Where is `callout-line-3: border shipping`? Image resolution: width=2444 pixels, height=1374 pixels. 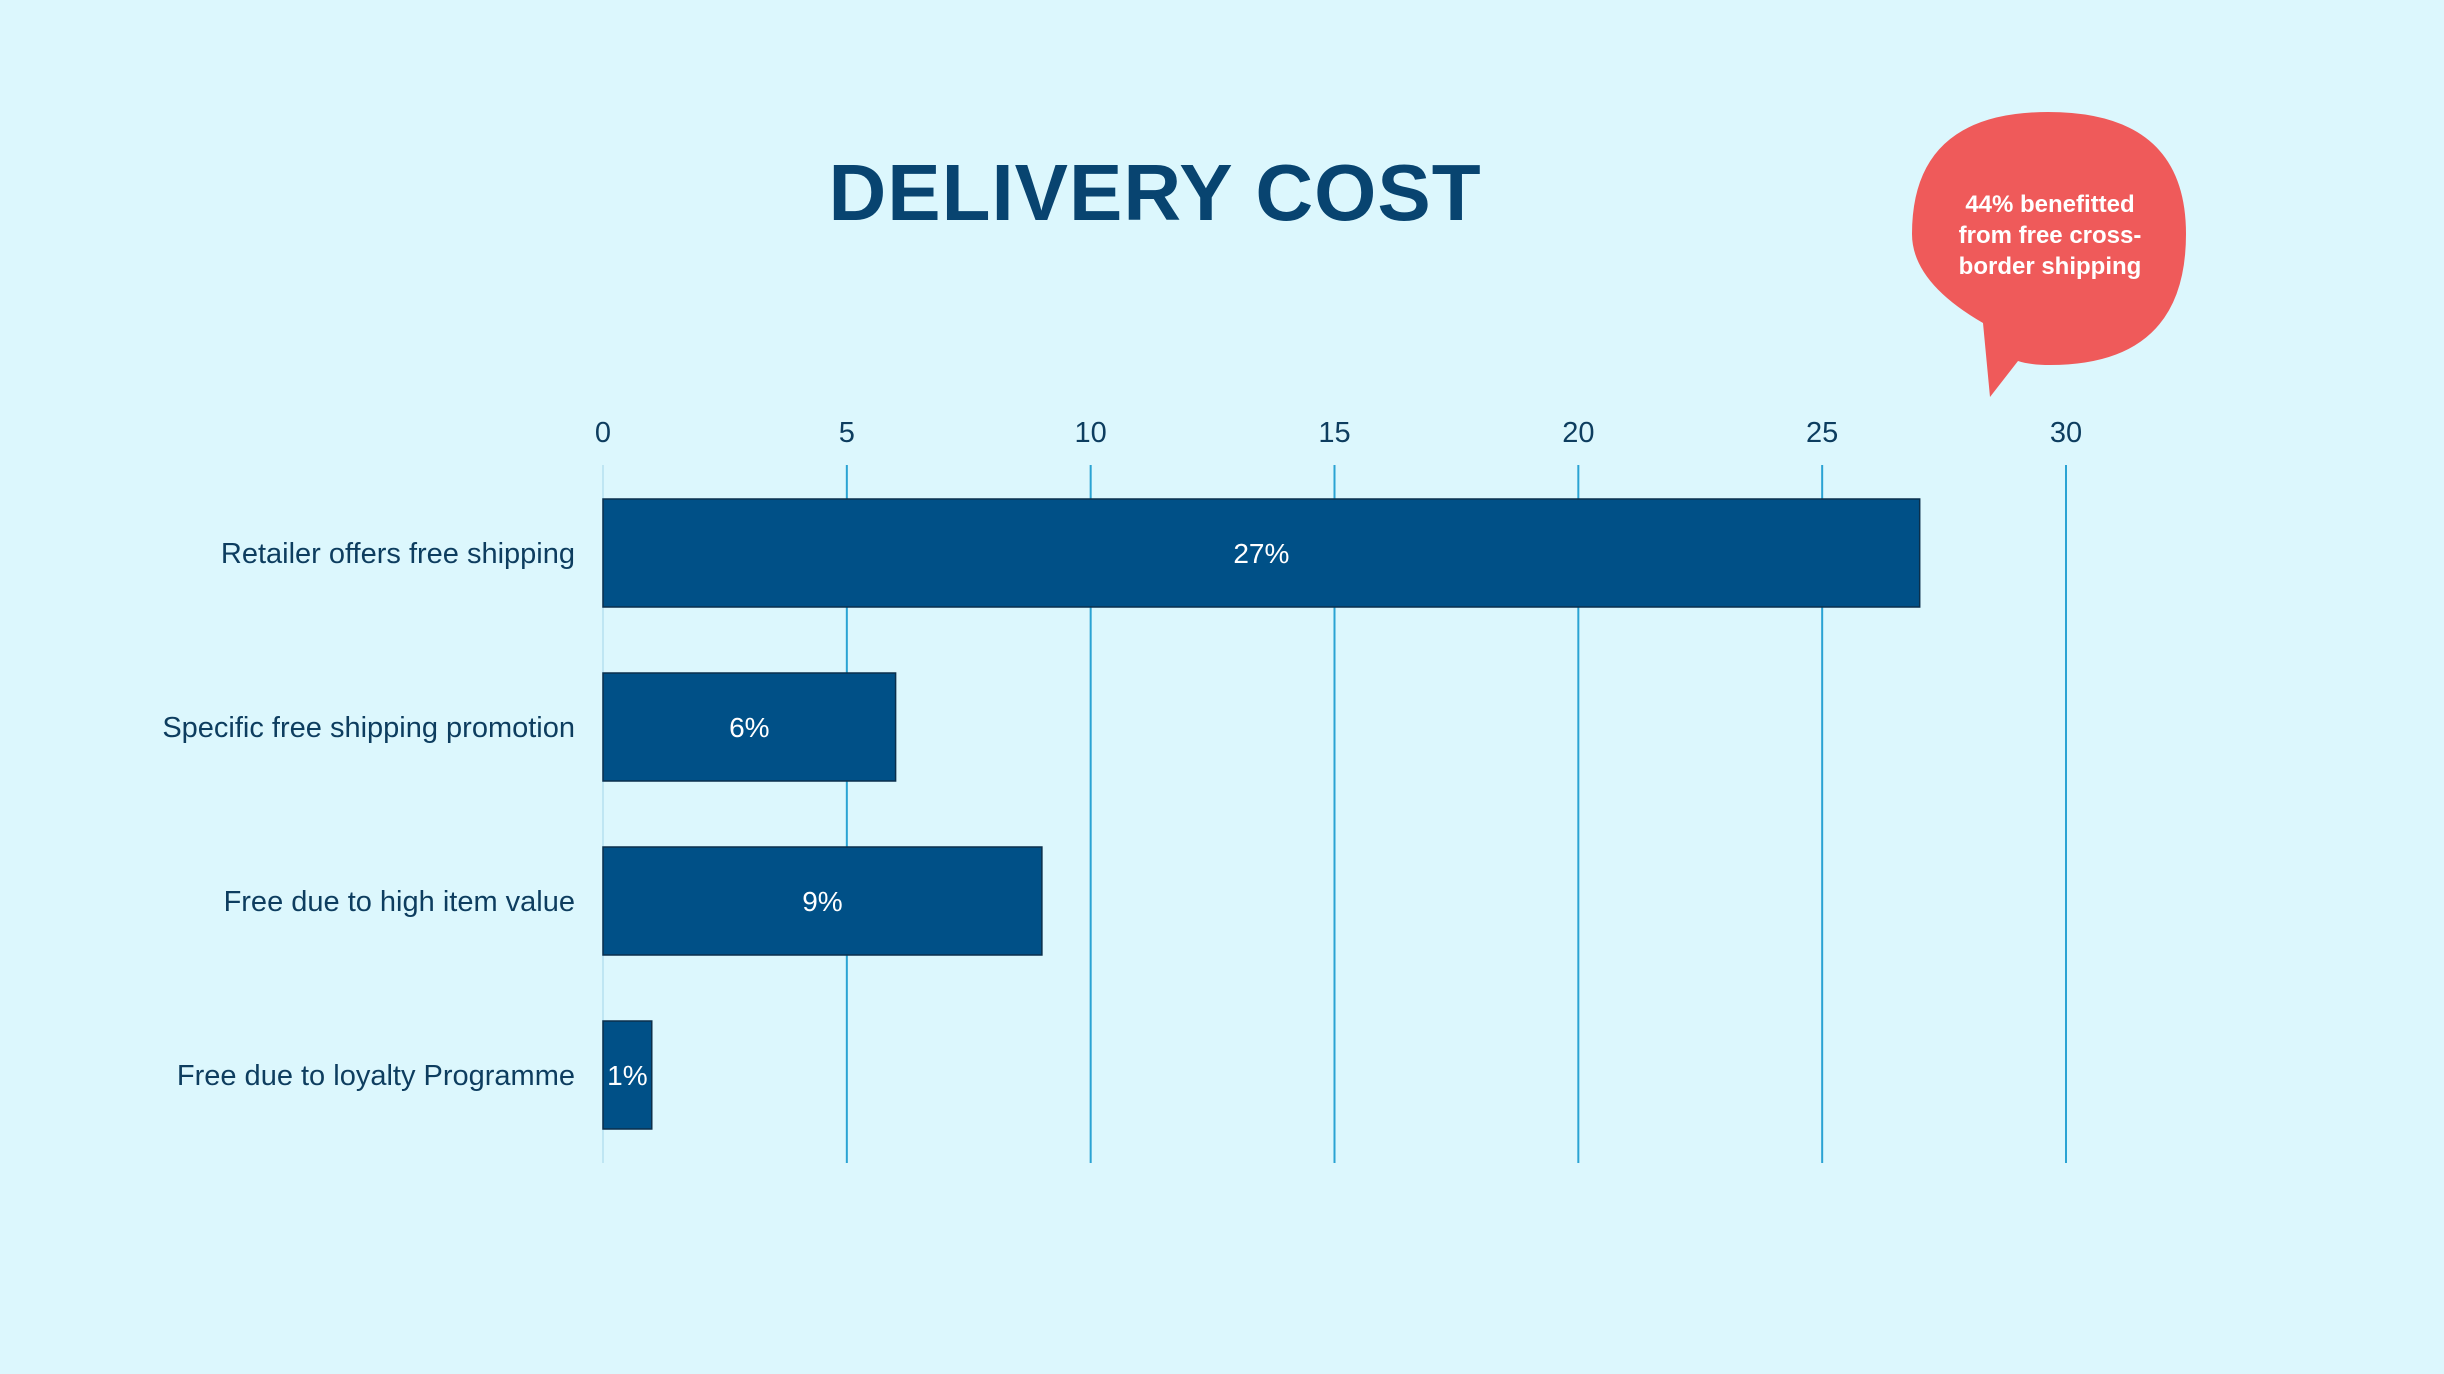
callout-line-3: border shipping is located at coordinates (2050, 266).